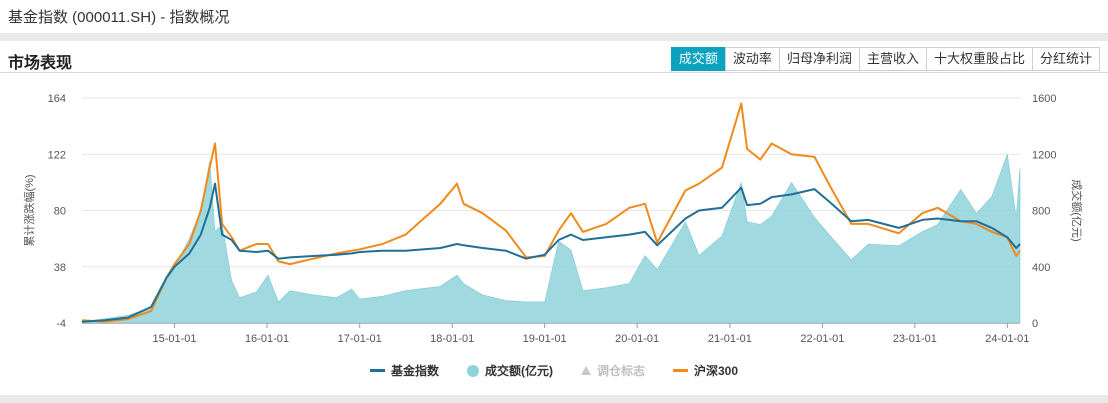 The width and height of the screenshot is (1108, 403). I want to click on x-tick-label: 23-01-01, so click(915, 339).